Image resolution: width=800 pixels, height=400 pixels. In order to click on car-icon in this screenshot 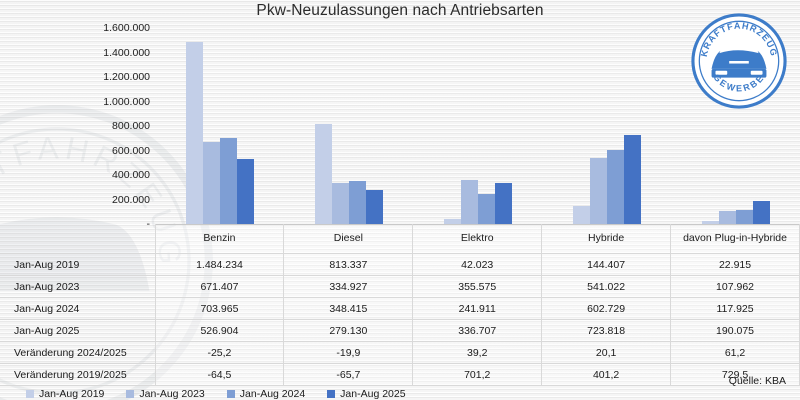, I will do `click(739, 61)`.